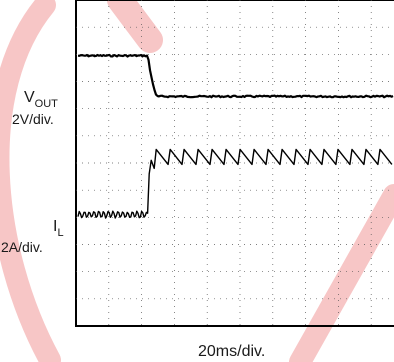 This screenshot has height=362, width=394. I want to click on series-vout-trace, so click(235, 76).